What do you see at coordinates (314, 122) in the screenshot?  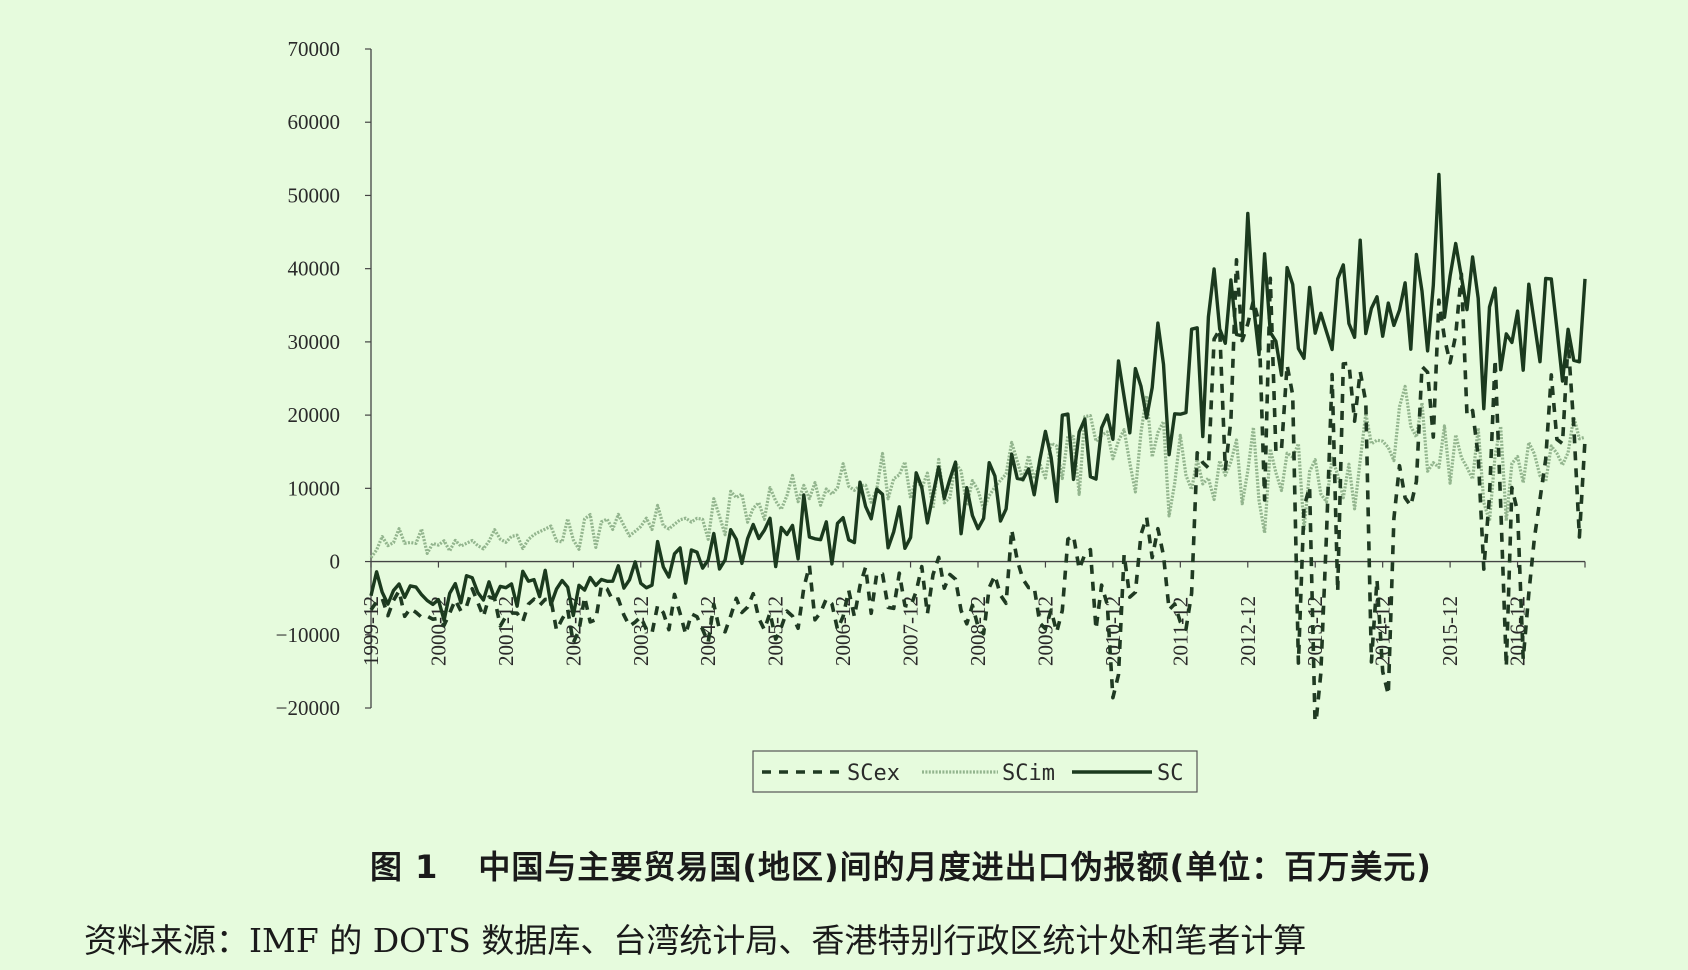 I see `y-tick-label: 60000` at bounding box center [314, 122].